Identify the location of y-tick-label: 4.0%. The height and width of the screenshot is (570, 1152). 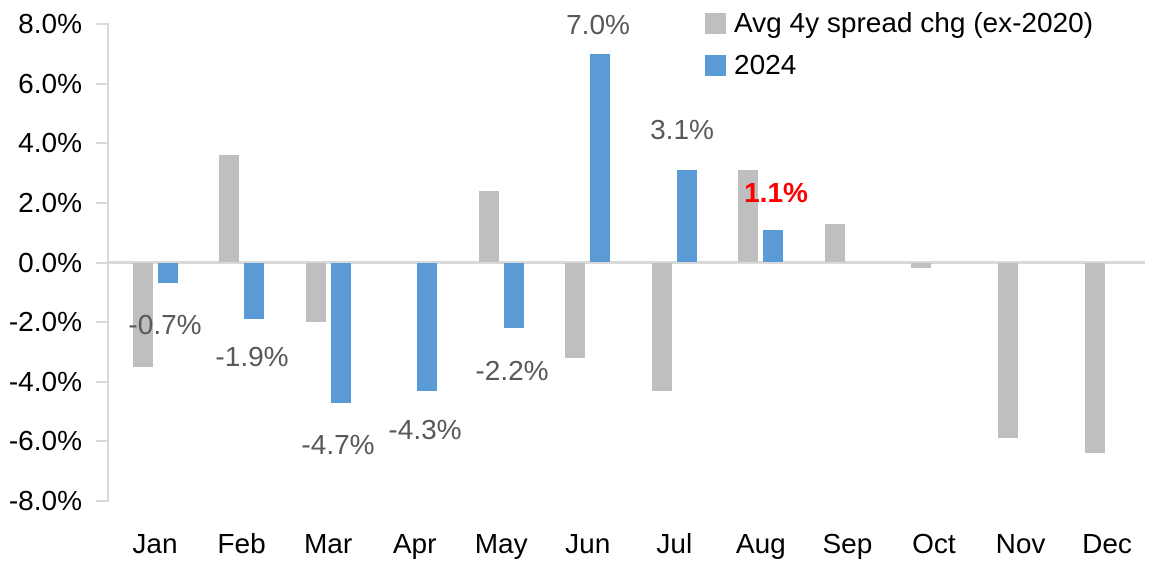
(50, 143).